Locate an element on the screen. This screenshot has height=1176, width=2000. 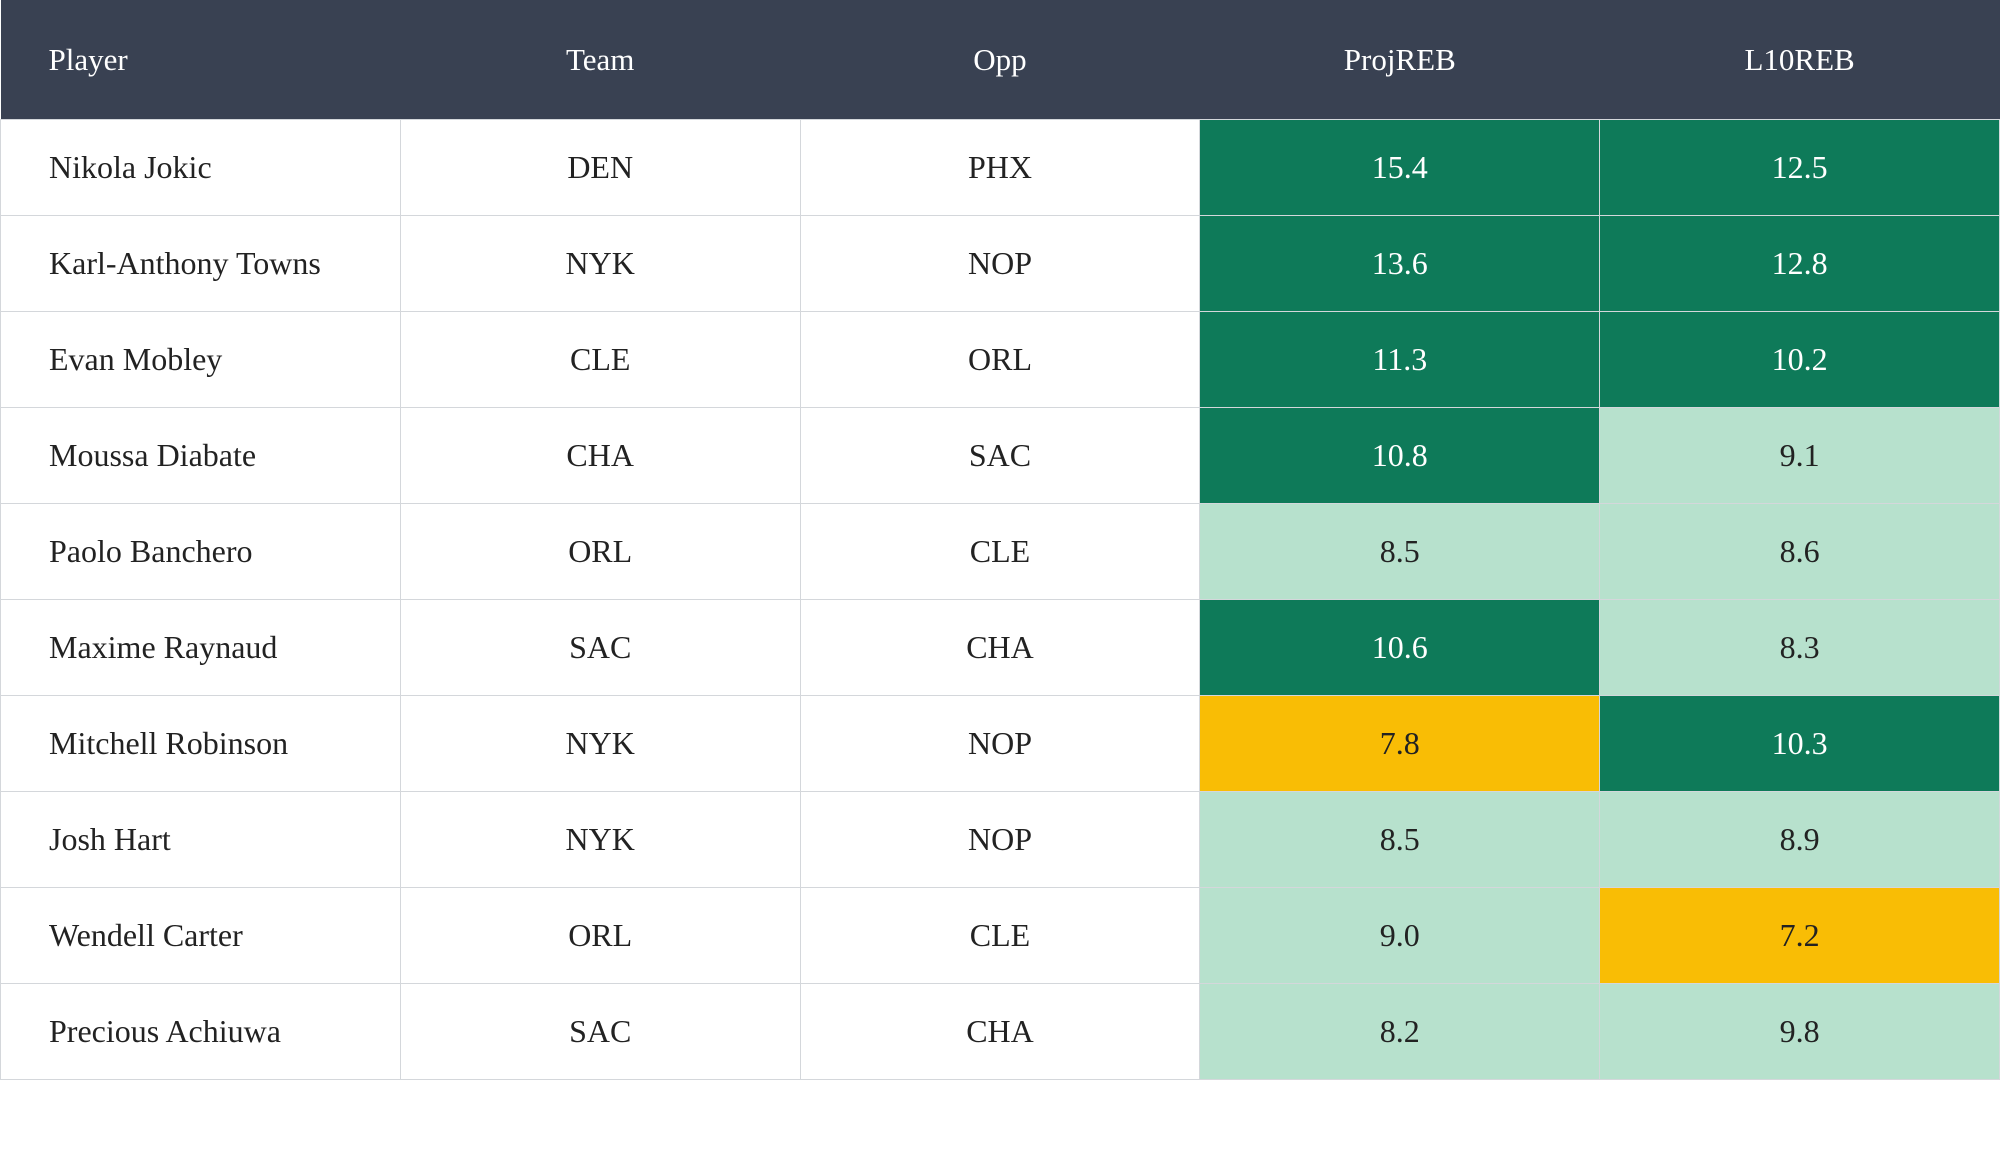
table-row: Maxime Raynaud SAC CHA 10.6 8.3 is located at coordinates (1000, 647).